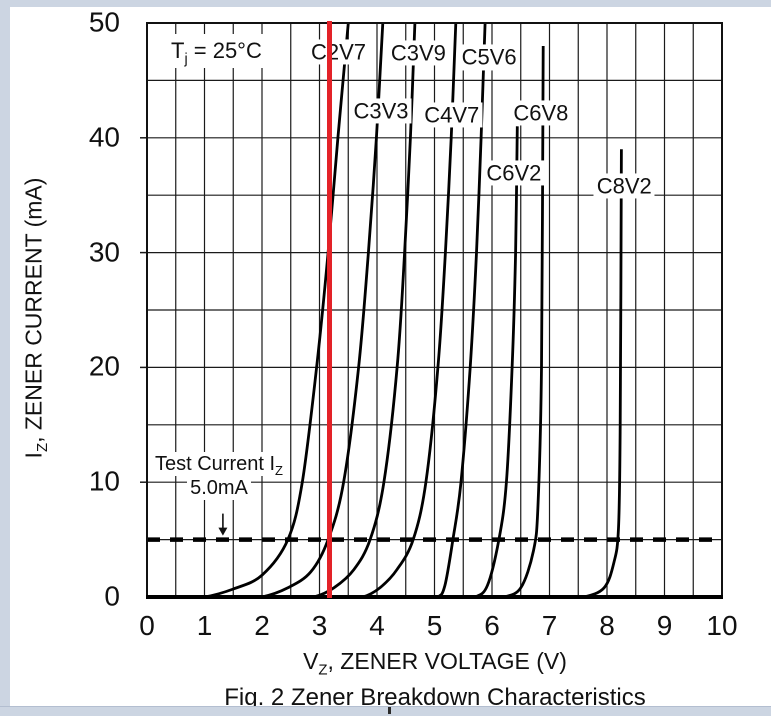 This screenshot has height=716, width=771. What do you see at coordinates (549, 625) in the screenshot?
I see `x-tick-label: 7` at bounding box center [549, 625].